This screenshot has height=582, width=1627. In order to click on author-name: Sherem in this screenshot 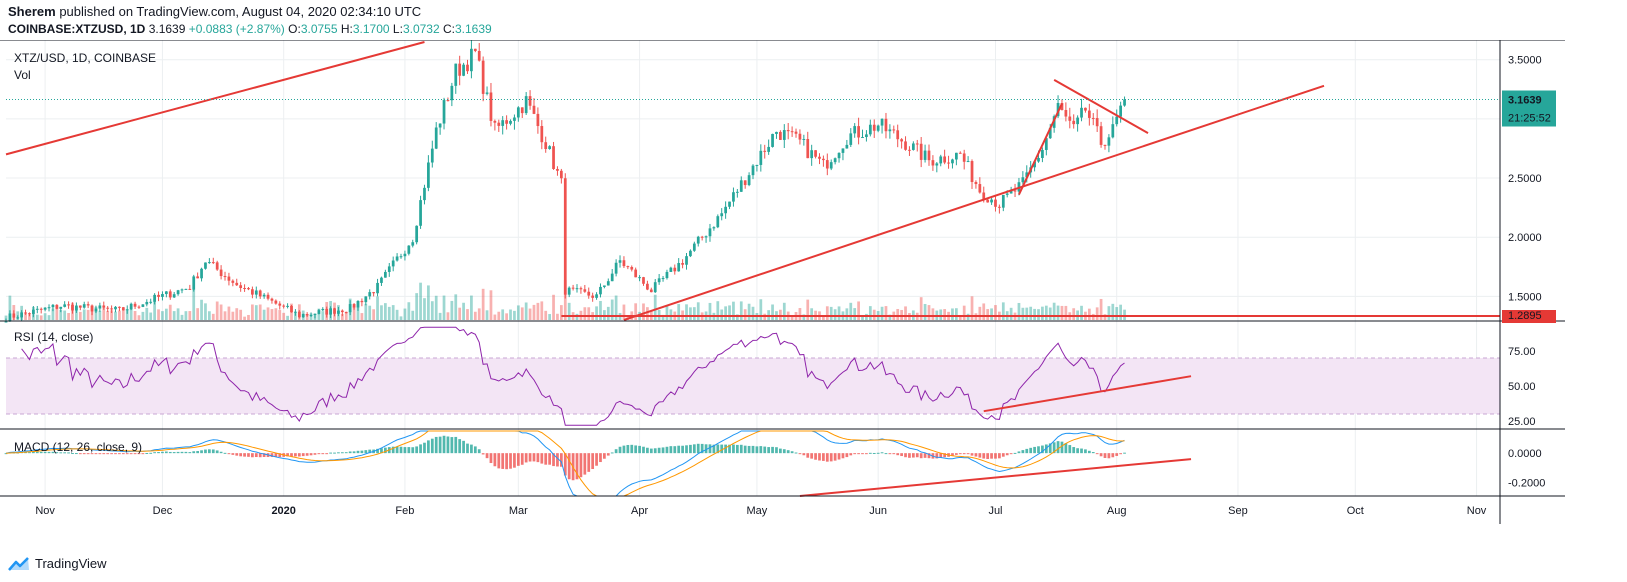, I will do `click(32, 11)`.